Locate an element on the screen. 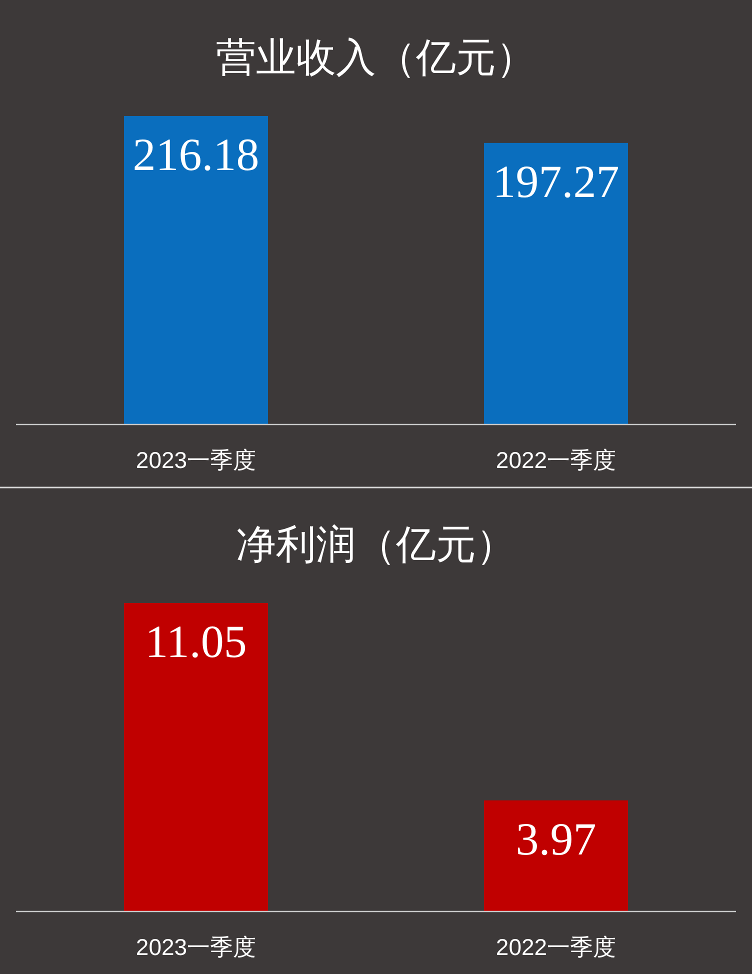 The height and width of the screenshot is (974, 752). data-label: 3.97 is located at coordinates (556, 838).